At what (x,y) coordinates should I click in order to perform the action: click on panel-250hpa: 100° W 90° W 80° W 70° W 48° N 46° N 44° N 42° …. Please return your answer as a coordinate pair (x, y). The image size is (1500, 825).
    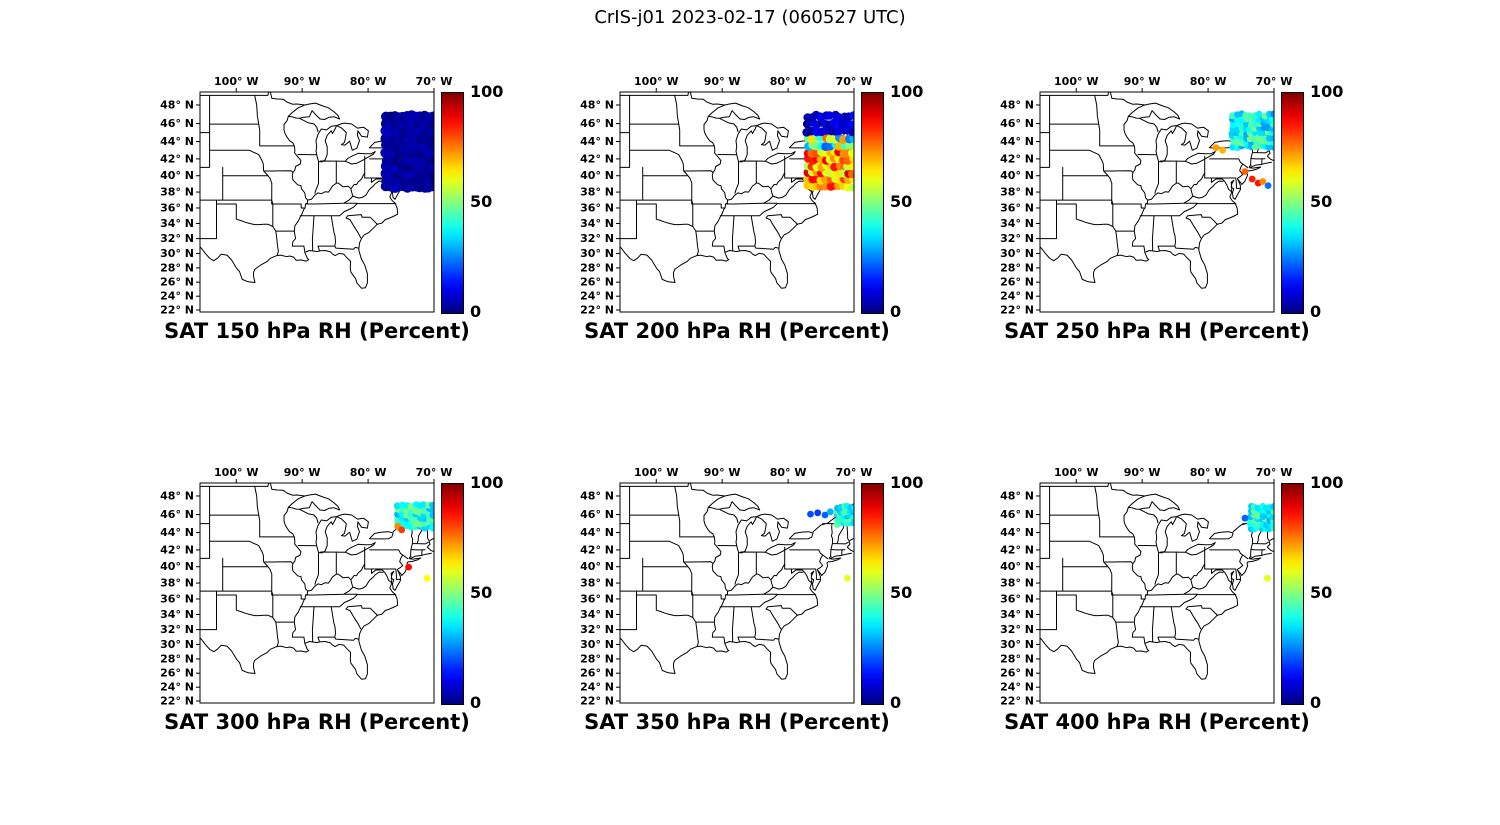
    Looking at the image, I should click on (1179, 214).